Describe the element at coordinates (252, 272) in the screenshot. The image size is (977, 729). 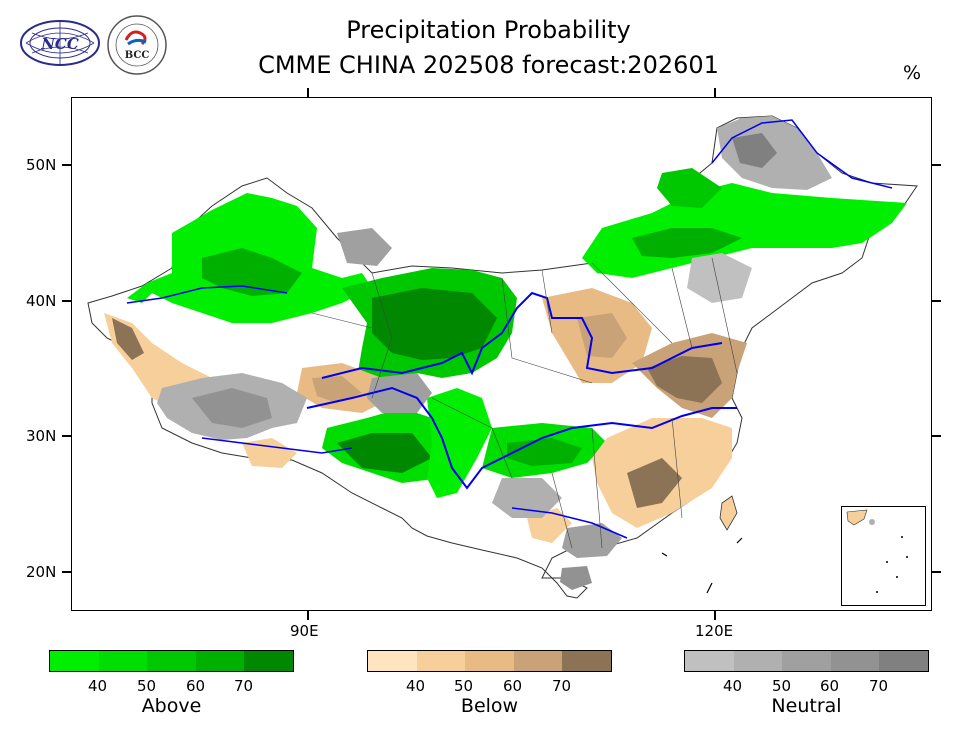
I see `above-region-xinjiang-dark` at that location.